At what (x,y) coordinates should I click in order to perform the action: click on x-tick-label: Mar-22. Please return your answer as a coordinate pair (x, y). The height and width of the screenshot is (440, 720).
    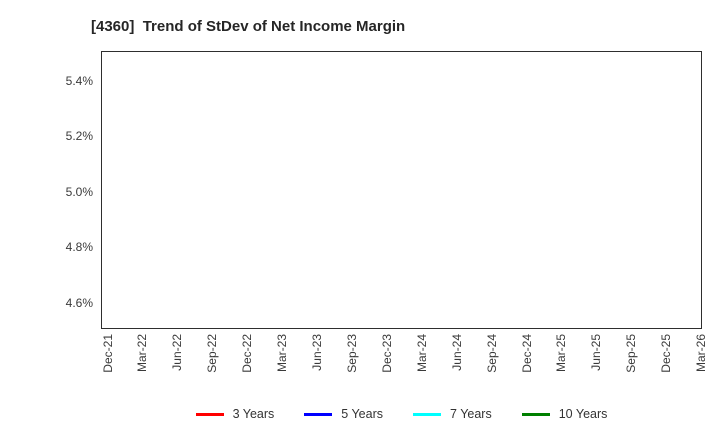
    Looking at the image, I should click on (142, 353).